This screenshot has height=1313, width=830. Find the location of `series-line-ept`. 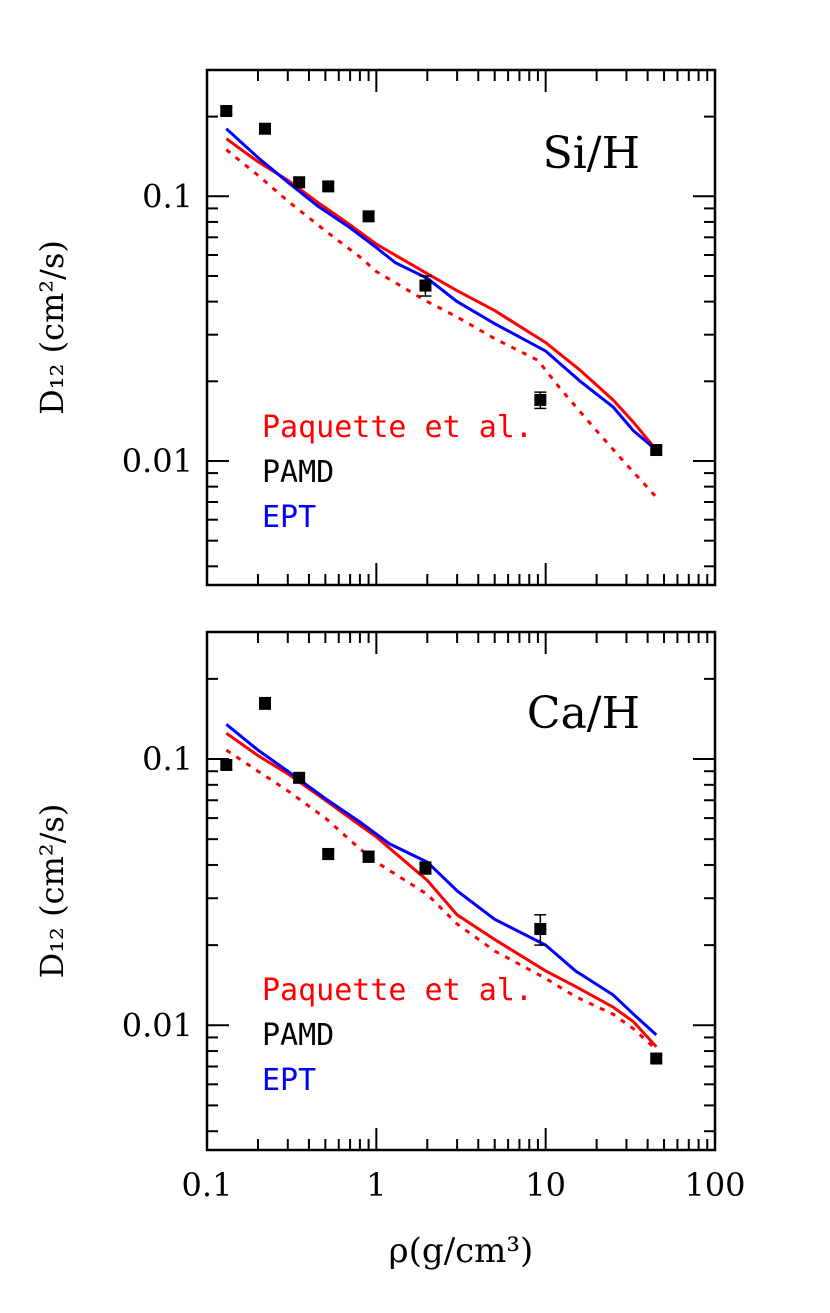

series-line-ept is located at coordinates (441, 289).